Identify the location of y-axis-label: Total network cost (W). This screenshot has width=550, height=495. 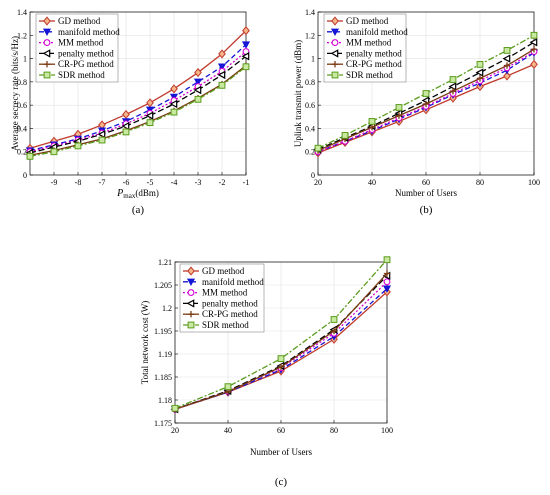
(145, 343).